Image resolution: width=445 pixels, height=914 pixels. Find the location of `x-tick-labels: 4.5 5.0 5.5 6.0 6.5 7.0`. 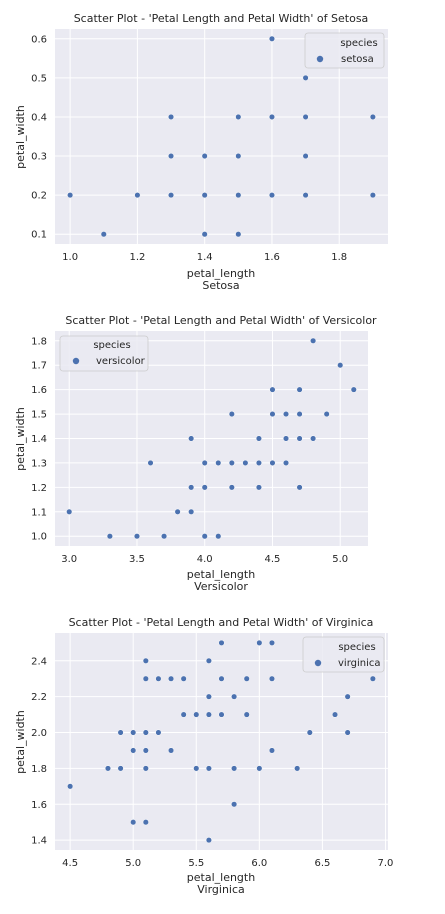

x-tick-labels: 4.5 5.0 5.5 6.0 6.5 7.0 is located at coordinates (227, 863).